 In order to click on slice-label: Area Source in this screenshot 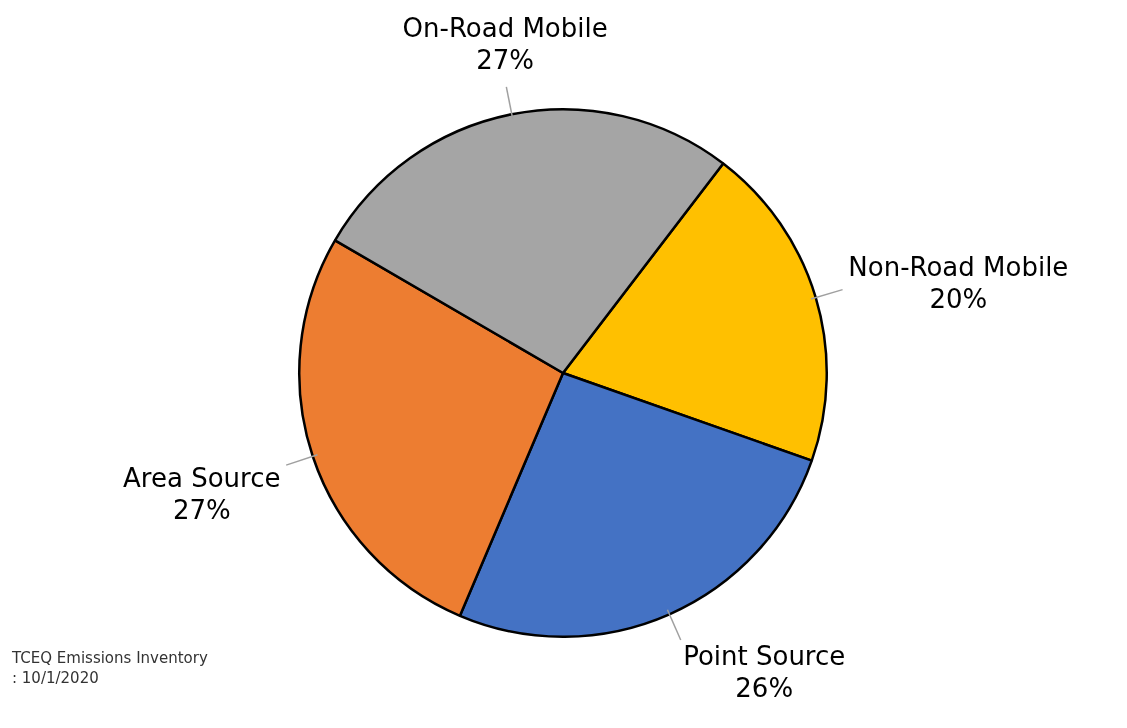, I will do `click(202, 477)`.